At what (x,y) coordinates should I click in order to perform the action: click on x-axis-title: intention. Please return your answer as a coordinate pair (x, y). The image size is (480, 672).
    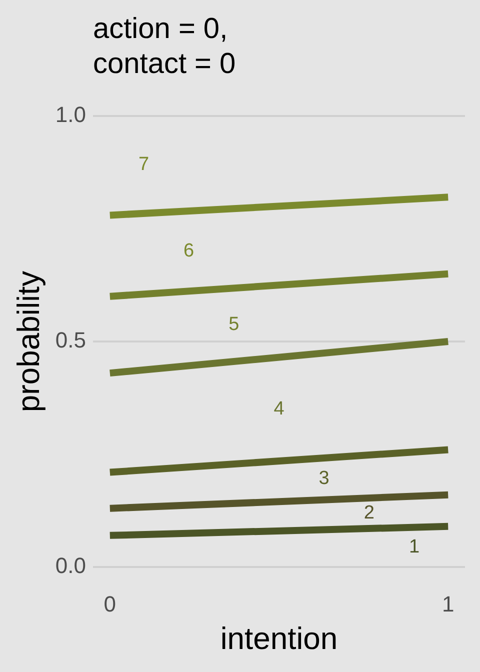
    Looking at the image, I should click on (279, 638).